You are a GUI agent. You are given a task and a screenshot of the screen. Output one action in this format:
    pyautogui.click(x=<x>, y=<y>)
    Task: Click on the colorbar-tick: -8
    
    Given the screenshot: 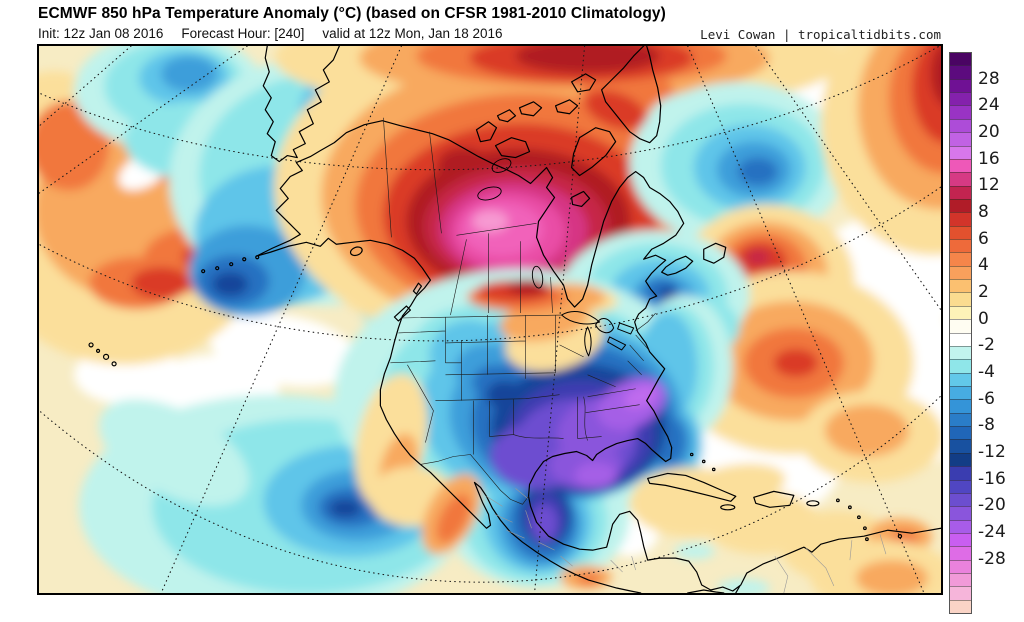 What is the action you would take?
    pyautogui.click(x=986, y=425)
    